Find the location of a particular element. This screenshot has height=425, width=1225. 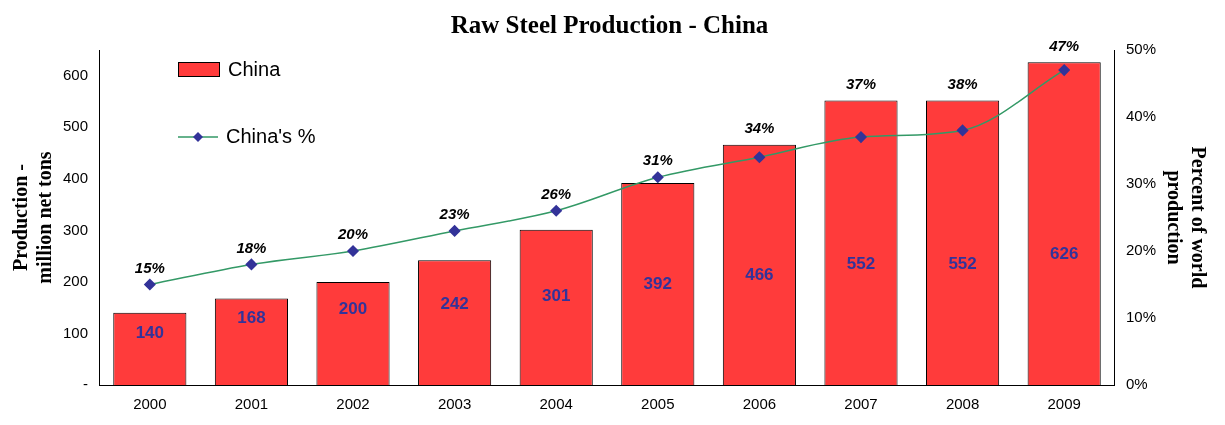

y2-tick-label: 20% is located at coordinates (1141, 250).